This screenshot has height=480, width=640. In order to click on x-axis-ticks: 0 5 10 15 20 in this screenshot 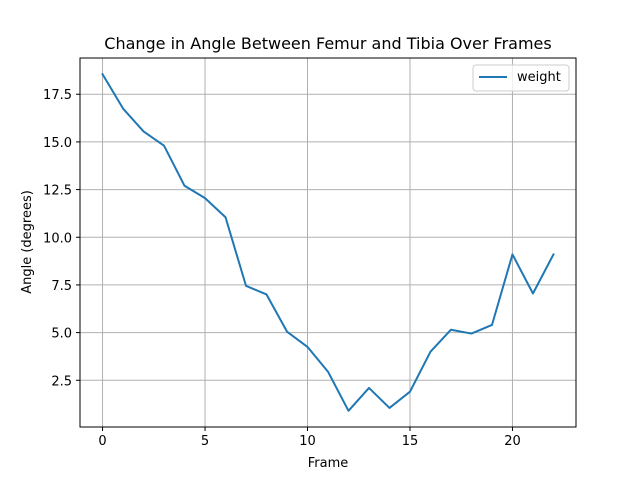, I will do `click(309, 438)`.